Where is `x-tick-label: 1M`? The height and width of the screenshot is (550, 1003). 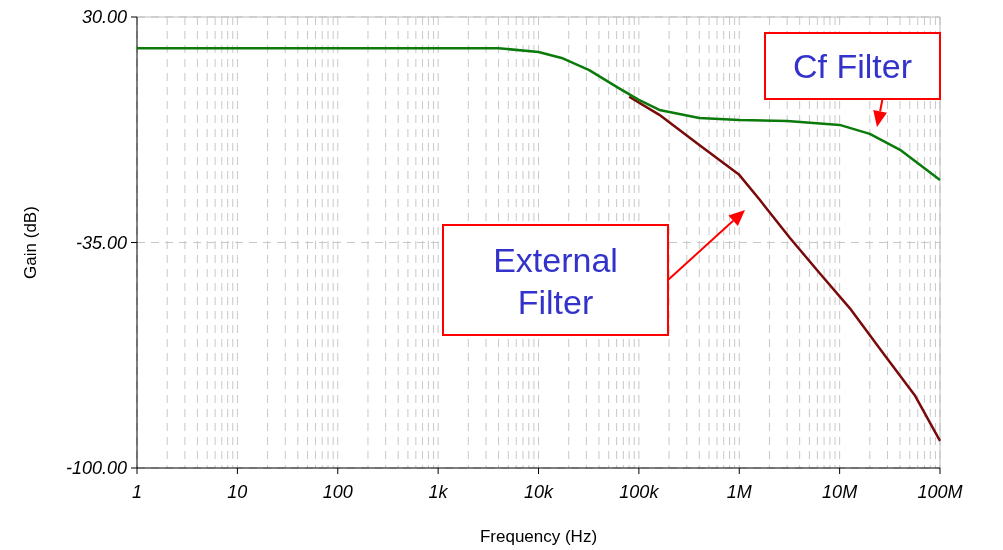 x-tick-label: 1M is located at coordinates (739, 492).